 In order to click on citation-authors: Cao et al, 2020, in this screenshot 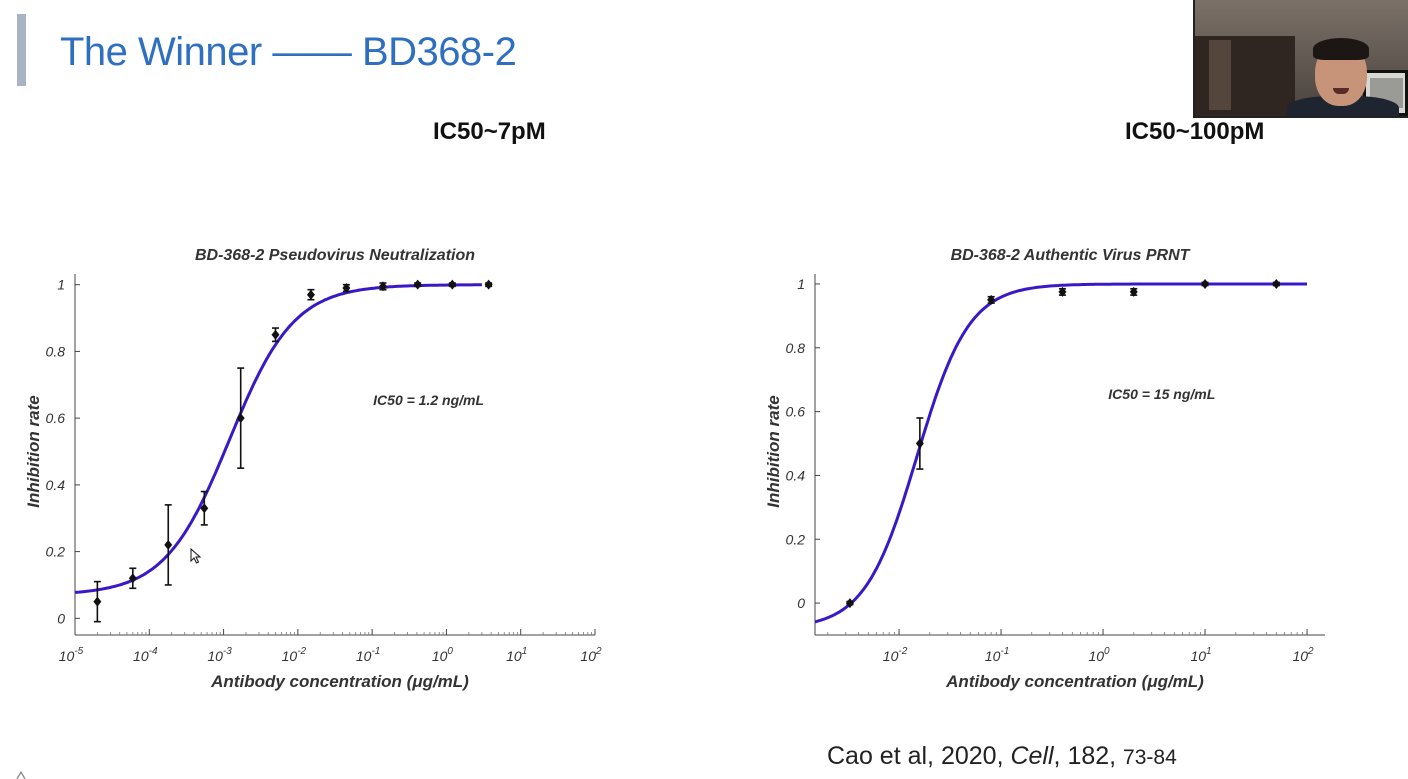, I will do `click(919, 756)`.